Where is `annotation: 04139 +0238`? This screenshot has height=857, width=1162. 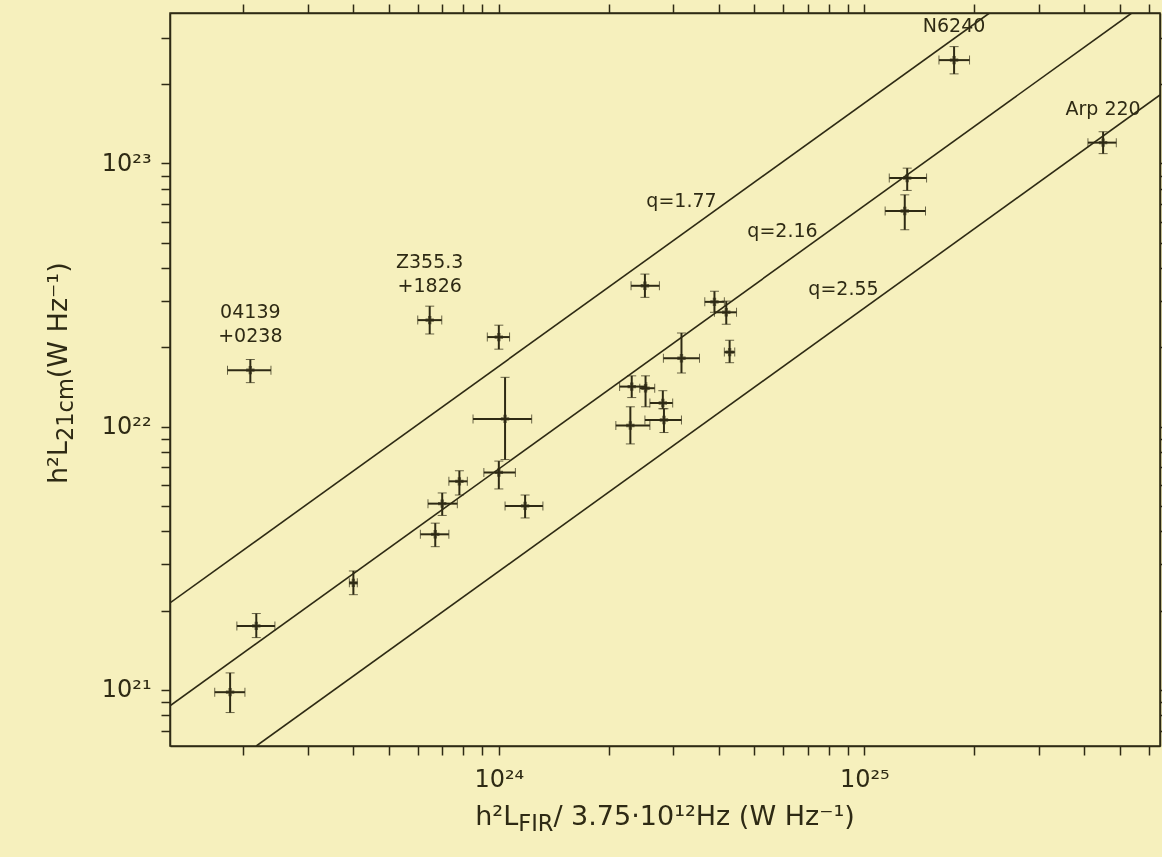 annotation: 04139 +0238 is located at coordinates (250, 323).